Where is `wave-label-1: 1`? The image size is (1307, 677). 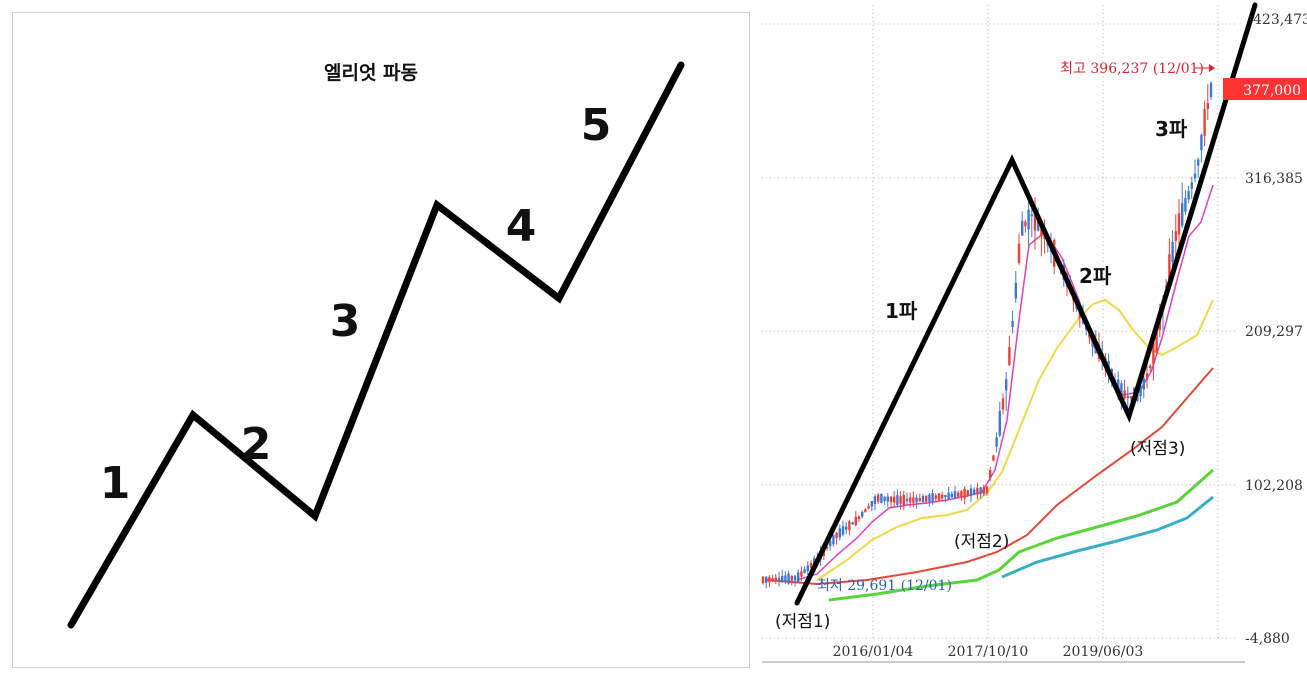
wave-label-1: 1 is located at coordinates (115, 483).